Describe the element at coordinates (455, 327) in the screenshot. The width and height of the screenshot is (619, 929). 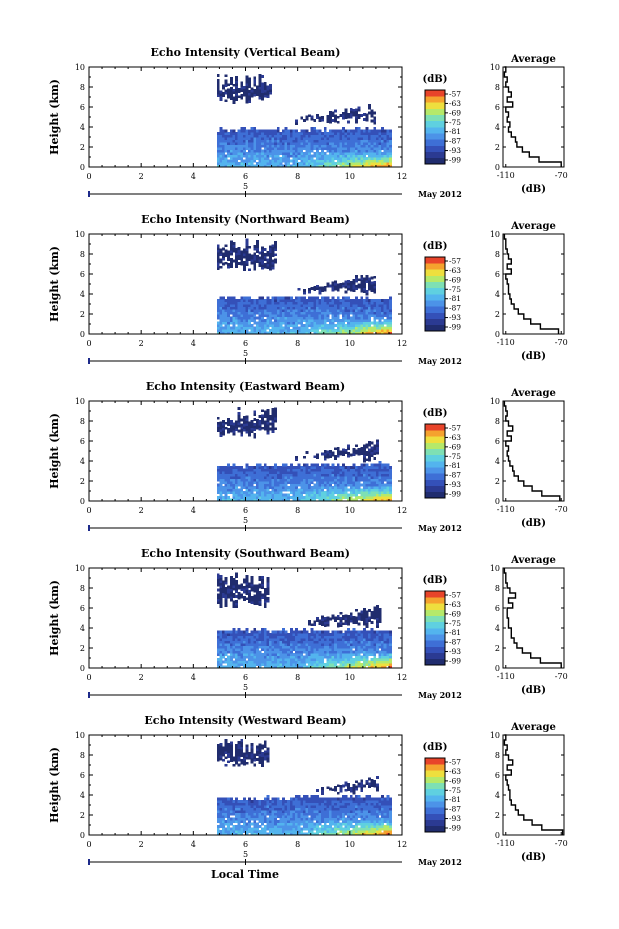
I see `colorbar-tick-label: -99` at that location.